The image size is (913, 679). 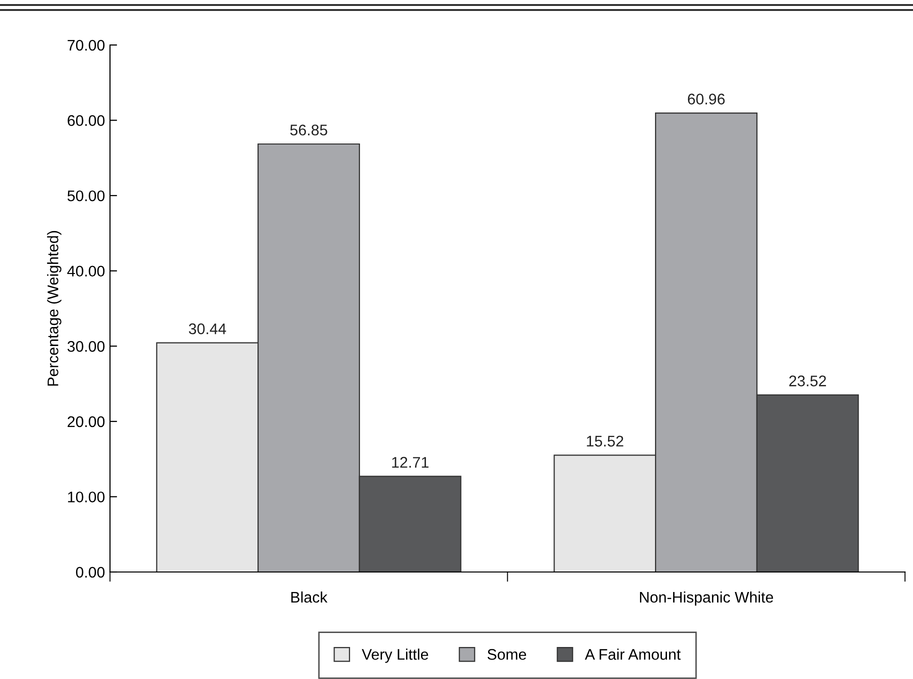 What do you see at coordinates (86, 346) in the screenshot?
I see `y-tick-label: 30.00` at bounding box center [86, 346].